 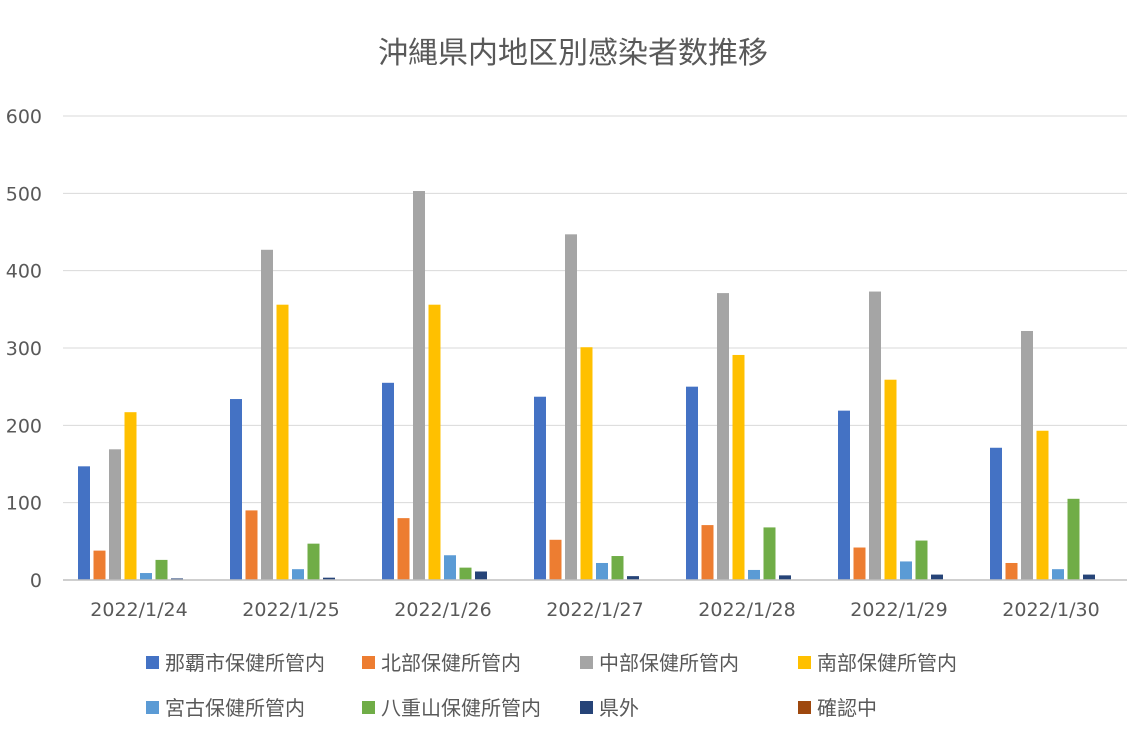 What do you see at coordinates (898, 610) in the screenshot?
I see `x-tick-label: 2022/1/29` at bounding box center [898, 610].